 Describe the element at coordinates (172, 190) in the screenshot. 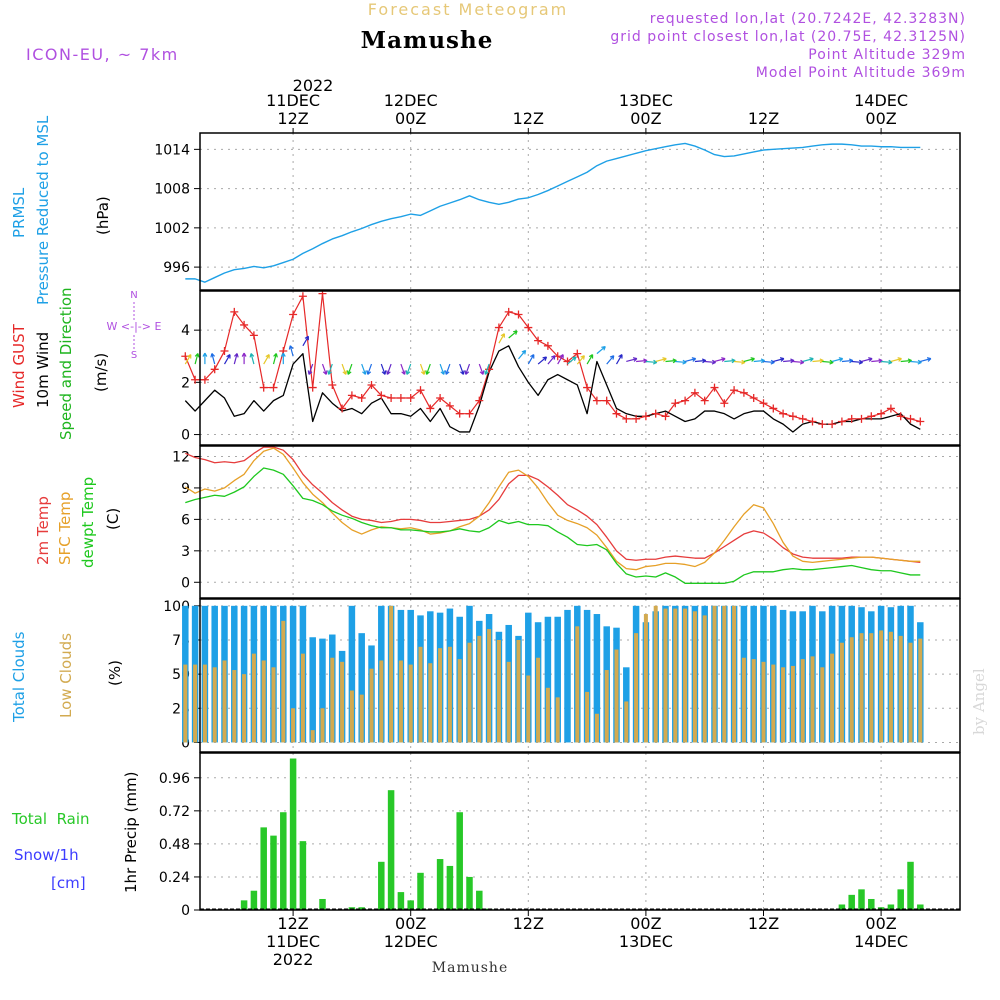

I see `pressure-ytick-label: 1008` at that location.